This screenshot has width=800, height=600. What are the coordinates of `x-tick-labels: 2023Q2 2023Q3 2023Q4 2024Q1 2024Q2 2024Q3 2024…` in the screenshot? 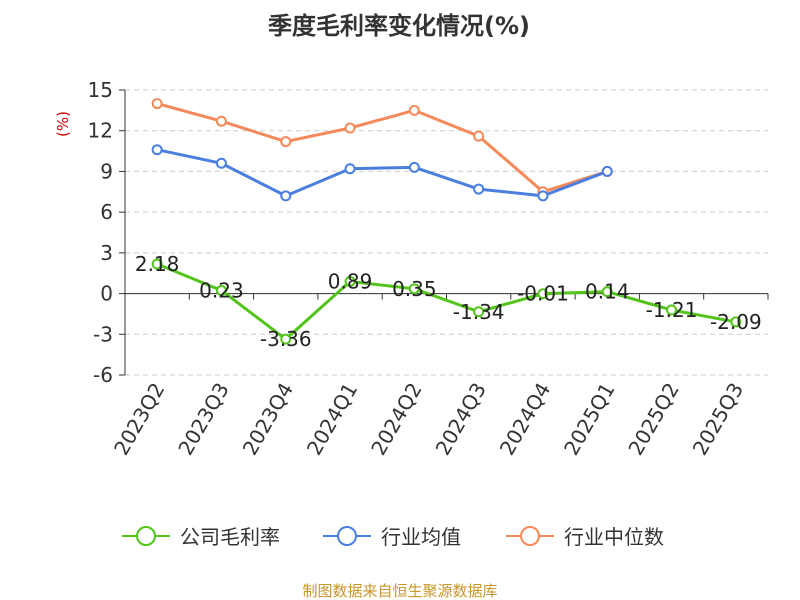 It's located at (428, 419).